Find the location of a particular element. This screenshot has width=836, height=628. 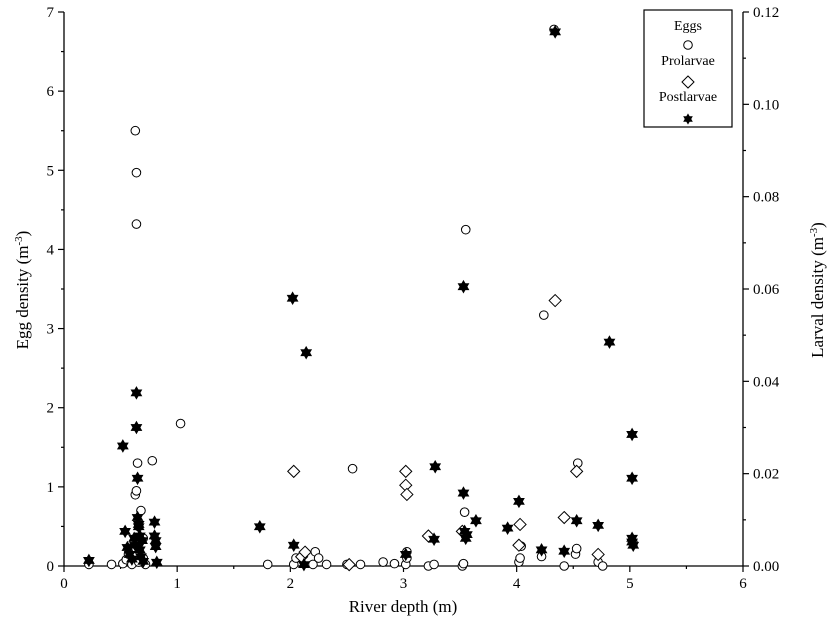

legend-box is located at coordinates (688, 68).